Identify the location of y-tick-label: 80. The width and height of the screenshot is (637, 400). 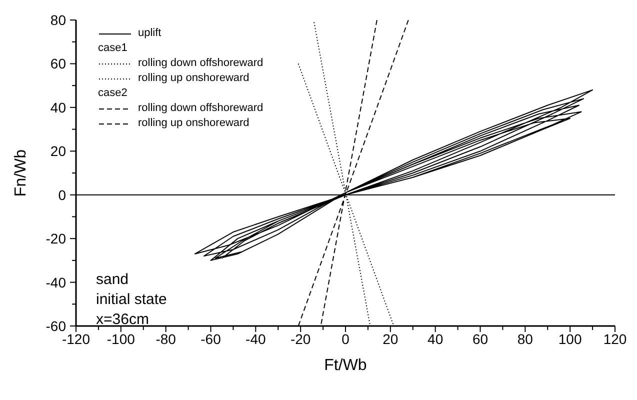
(58, 20).